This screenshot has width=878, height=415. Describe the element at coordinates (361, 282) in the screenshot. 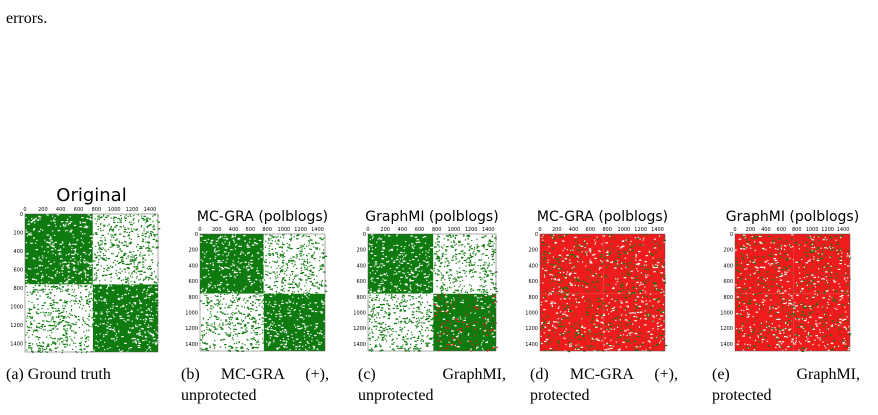

I see `y-tick-label: 600` at that location.